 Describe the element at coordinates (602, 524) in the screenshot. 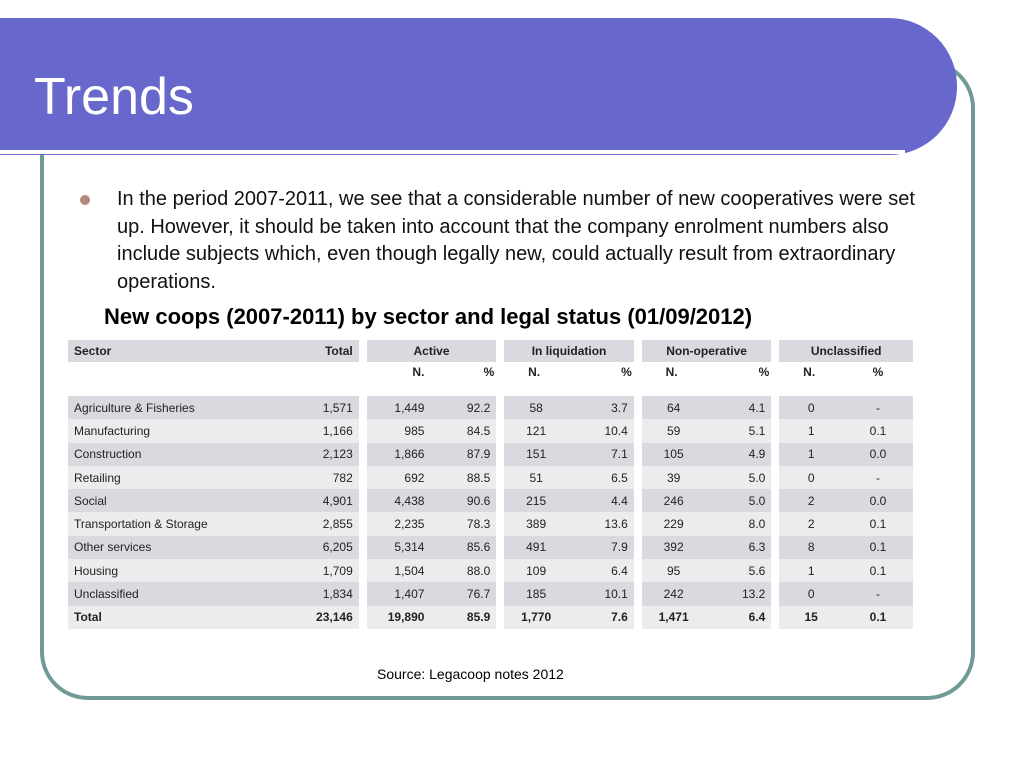

I see `cell-liquidation-pct: 13.6` at that location.